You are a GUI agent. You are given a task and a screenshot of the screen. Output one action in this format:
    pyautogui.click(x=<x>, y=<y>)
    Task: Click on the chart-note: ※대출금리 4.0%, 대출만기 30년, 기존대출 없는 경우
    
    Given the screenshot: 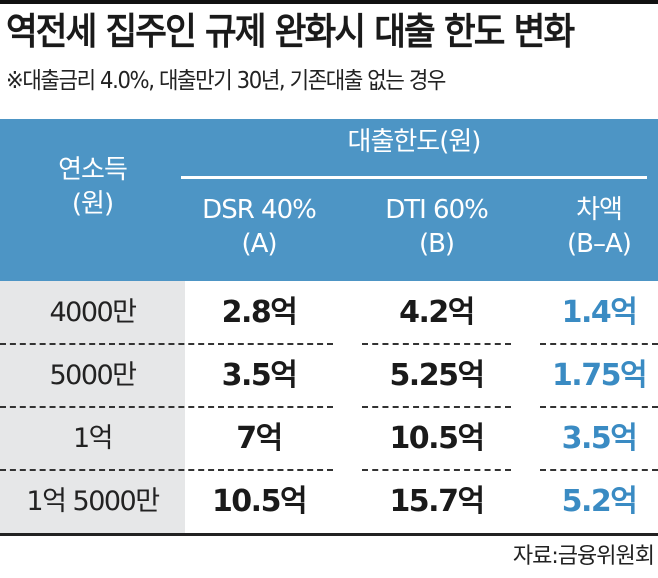 What is the action you would take?
    pyautogui.click(x=226, y=81)
    